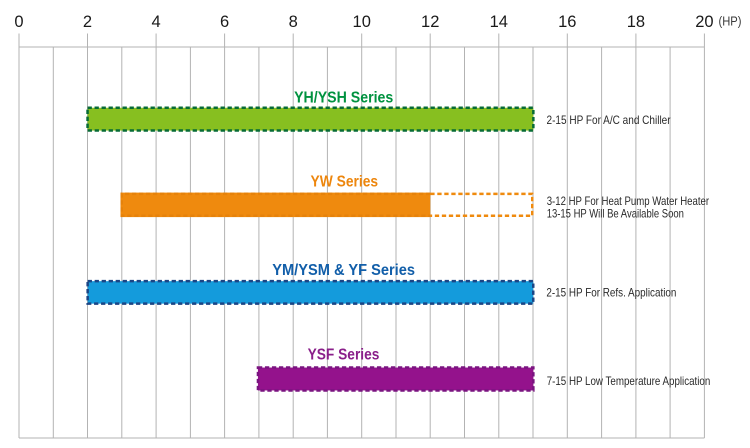  Describe the element at coordinates (636, 22) in the screenshot. I see `svg-text: 18` at that location.